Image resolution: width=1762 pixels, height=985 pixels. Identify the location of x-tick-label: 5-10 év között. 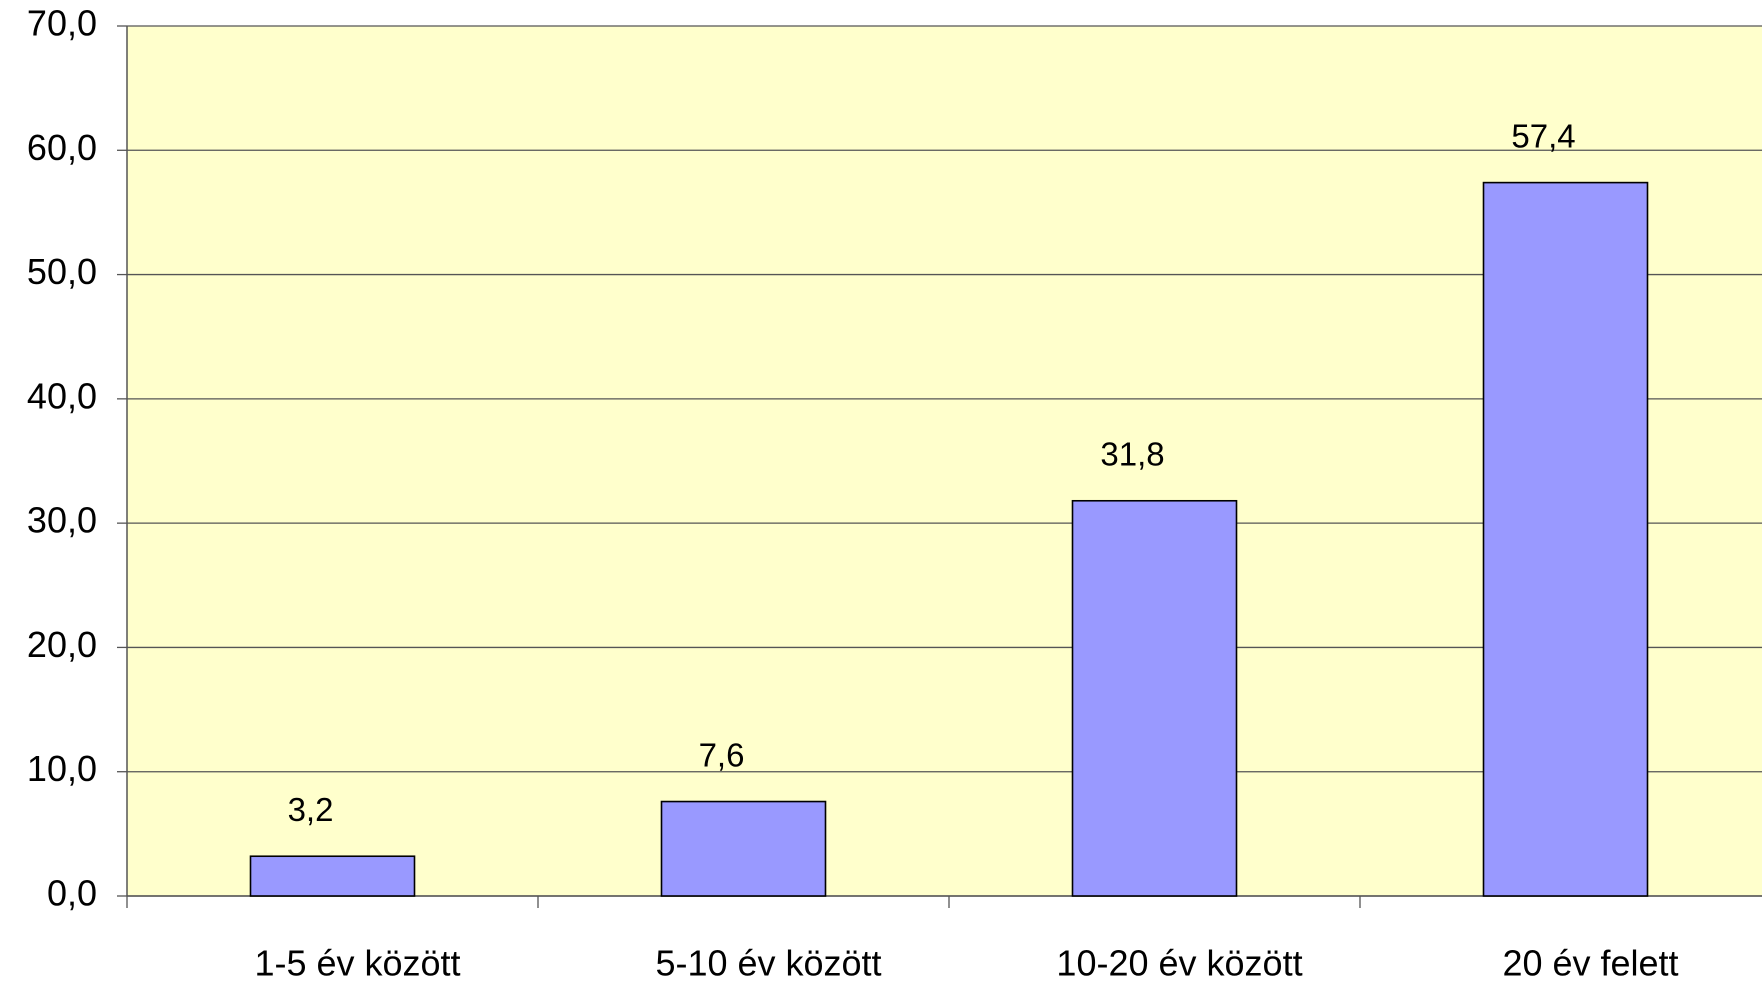
(768, 963).